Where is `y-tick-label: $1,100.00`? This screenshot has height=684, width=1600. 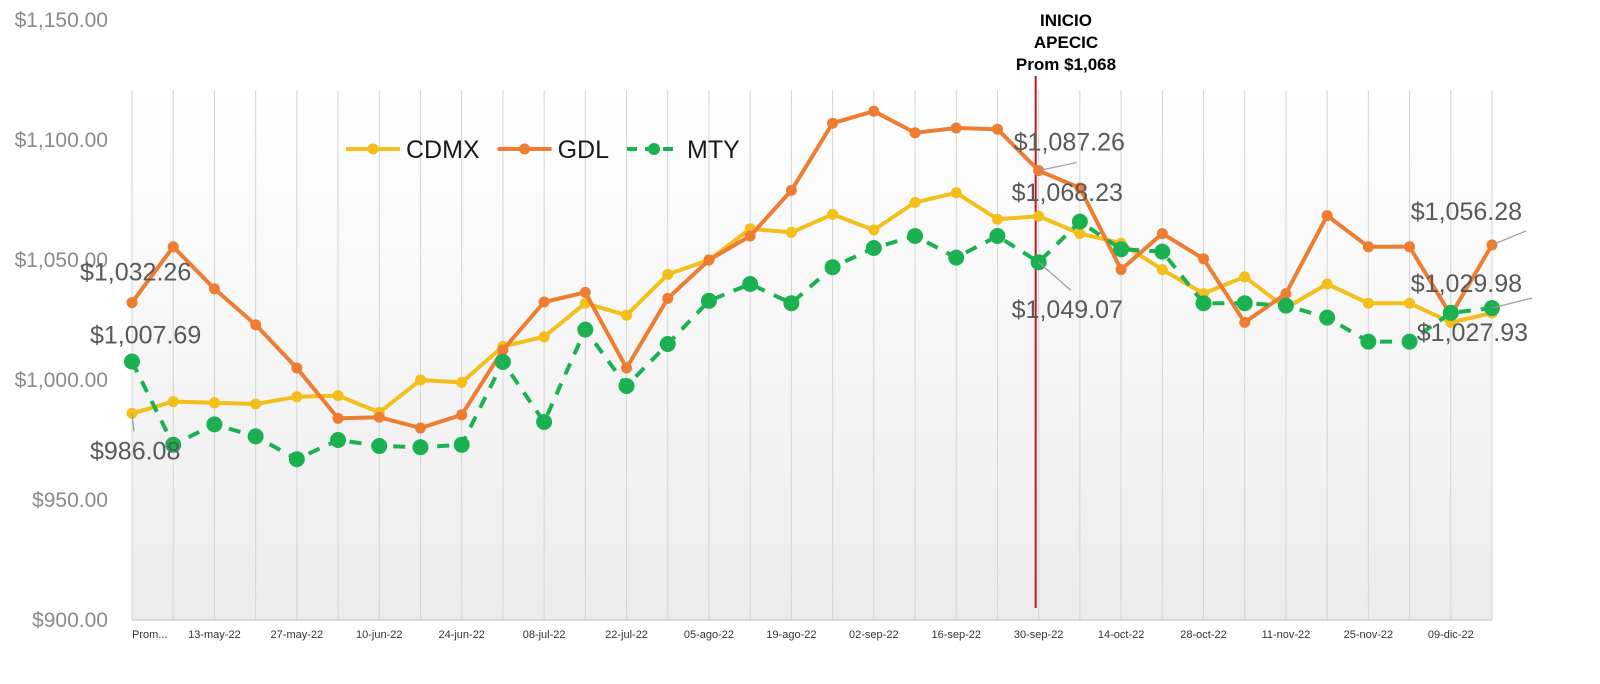 y-tick-label: $1,100.00 is located at coordinates (61, 140).